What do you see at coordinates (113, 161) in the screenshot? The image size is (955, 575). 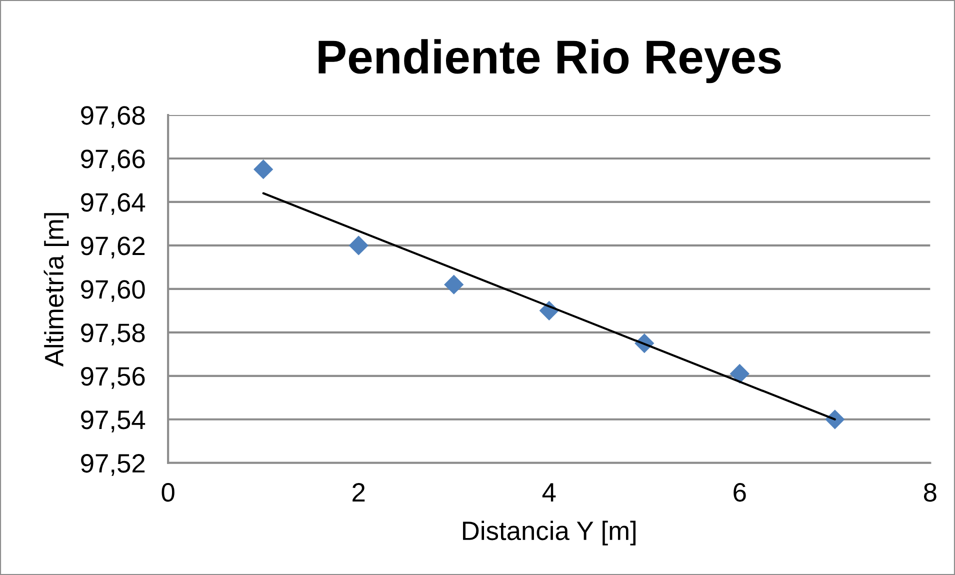 I see `y-tick-label: 97,66` at bounding box center [113, 161].